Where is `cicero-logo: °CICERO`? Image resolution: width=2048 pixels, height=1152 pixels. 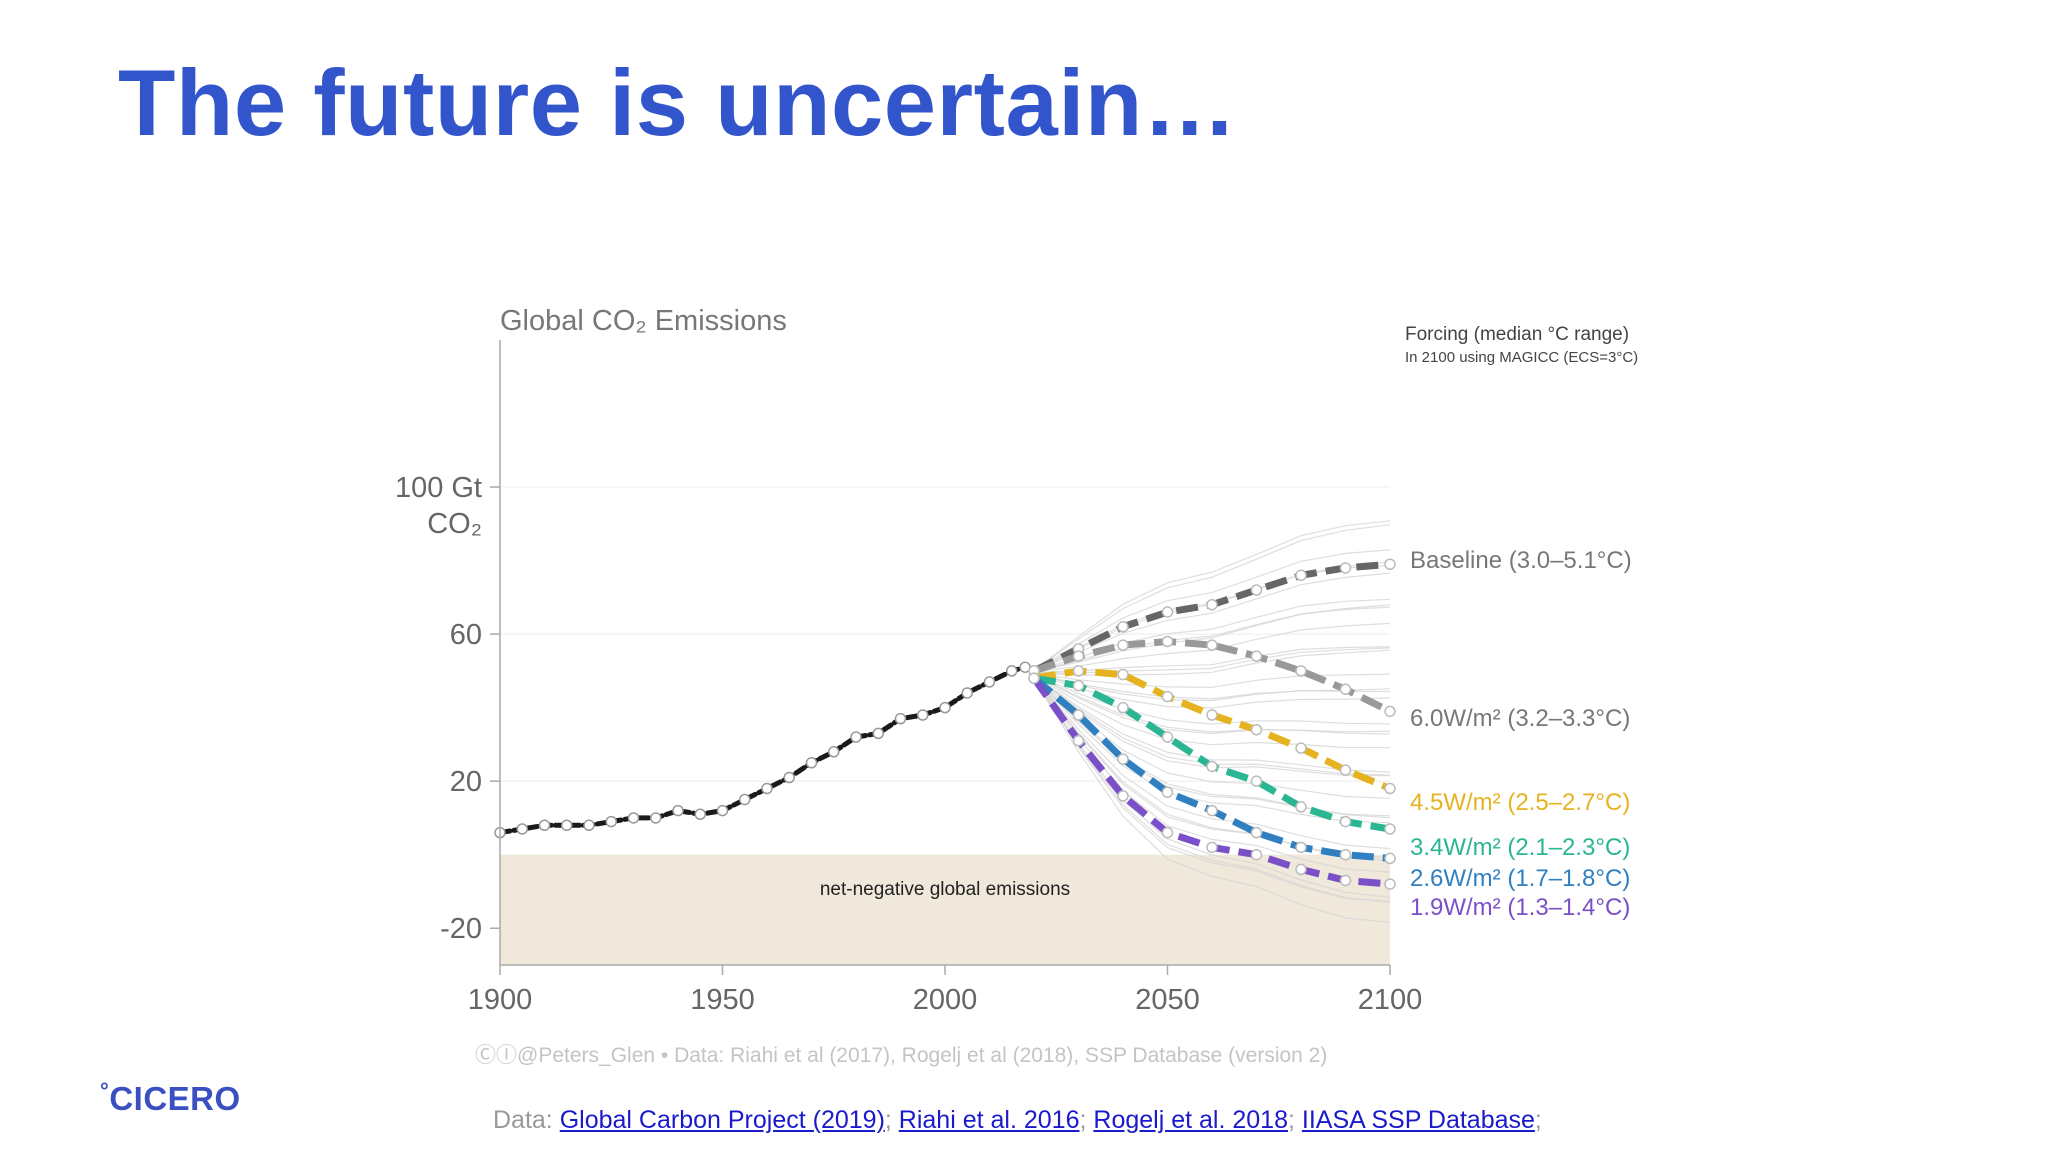 cicero-logo: °CICERO is located at coordinates (170, 1098).